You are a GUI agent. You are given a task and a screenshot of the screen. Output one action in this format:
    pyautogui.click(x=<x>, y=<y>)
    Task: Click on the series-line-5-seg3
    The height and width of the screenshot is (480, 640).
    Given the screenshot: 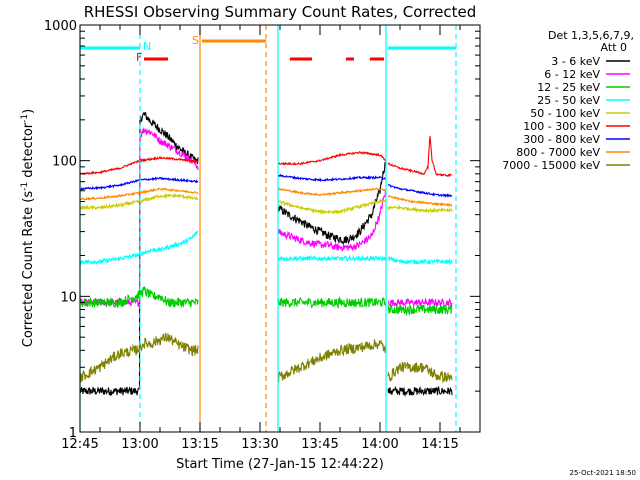 What is the action you would take?
    pyautogui.click(x=420, y=209)
    